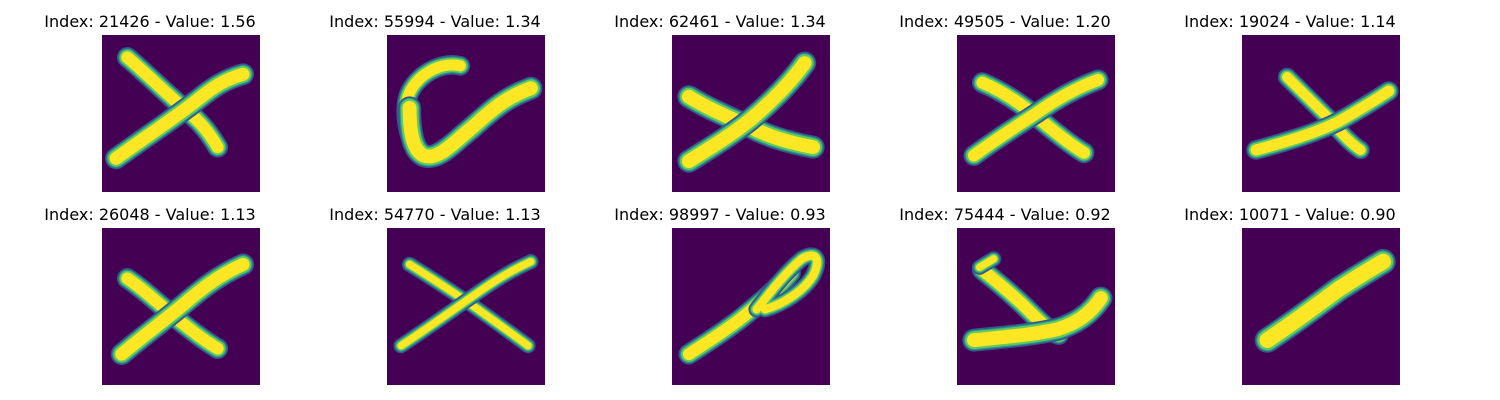 Image resolution: width=1500 pixels, height=400 pixels. What do you see at coordinates (720, 21) in the screenshot?
I see `panel-title: Index: 62461 - Value: 1.34` at bounding box center [720, 21].